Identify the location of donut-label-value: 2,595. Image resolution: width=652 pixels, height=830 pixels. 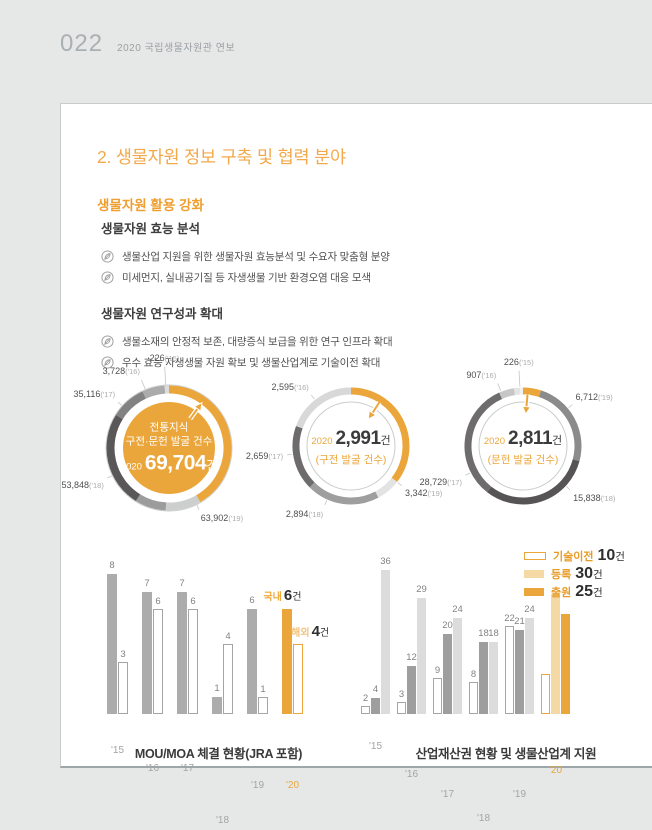
(283, 387).